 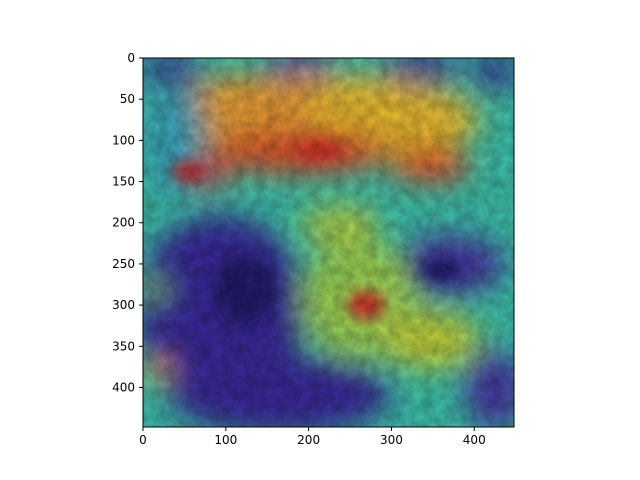 I want to click on x-tick-label: 0, so click(x=143, y=440).